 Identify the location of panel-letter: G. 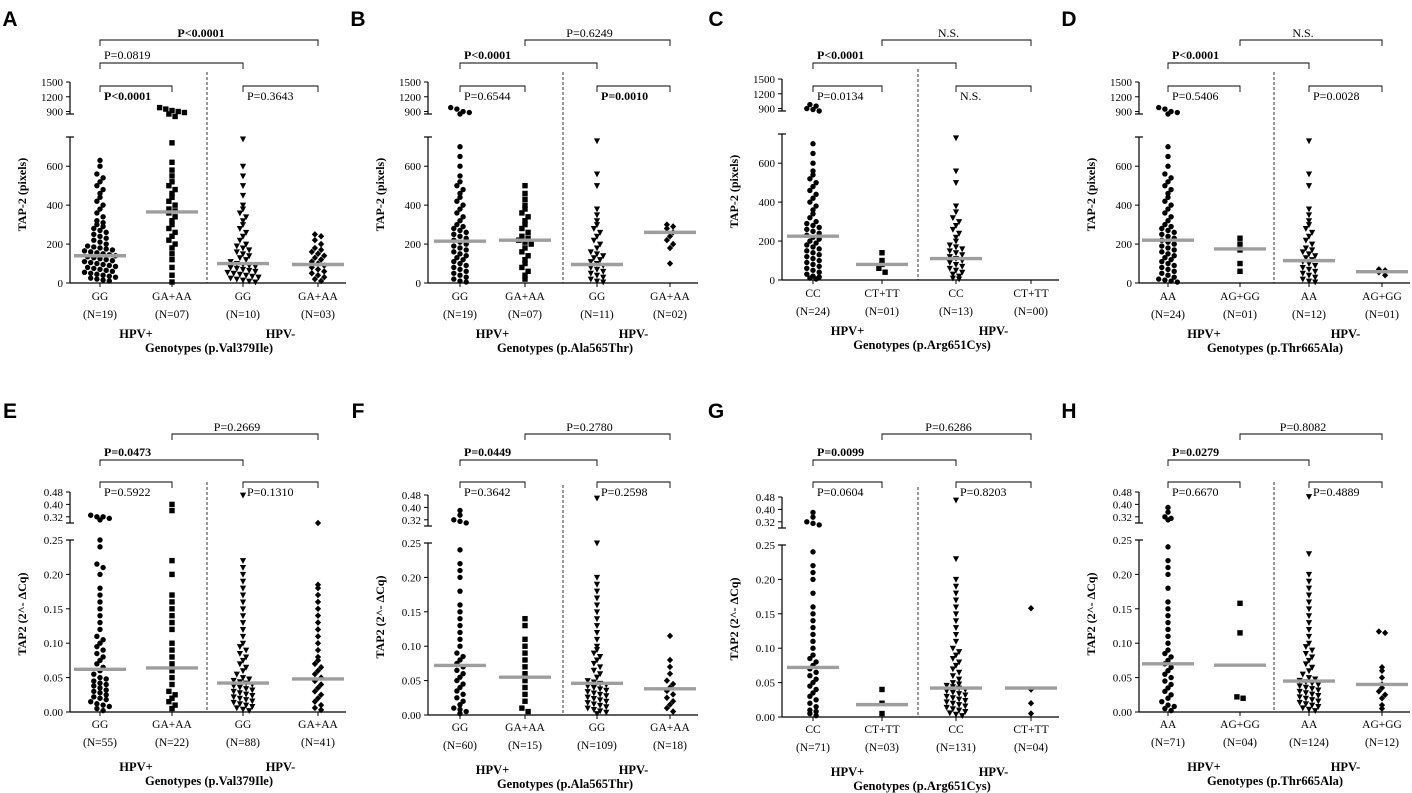
(716, 411).